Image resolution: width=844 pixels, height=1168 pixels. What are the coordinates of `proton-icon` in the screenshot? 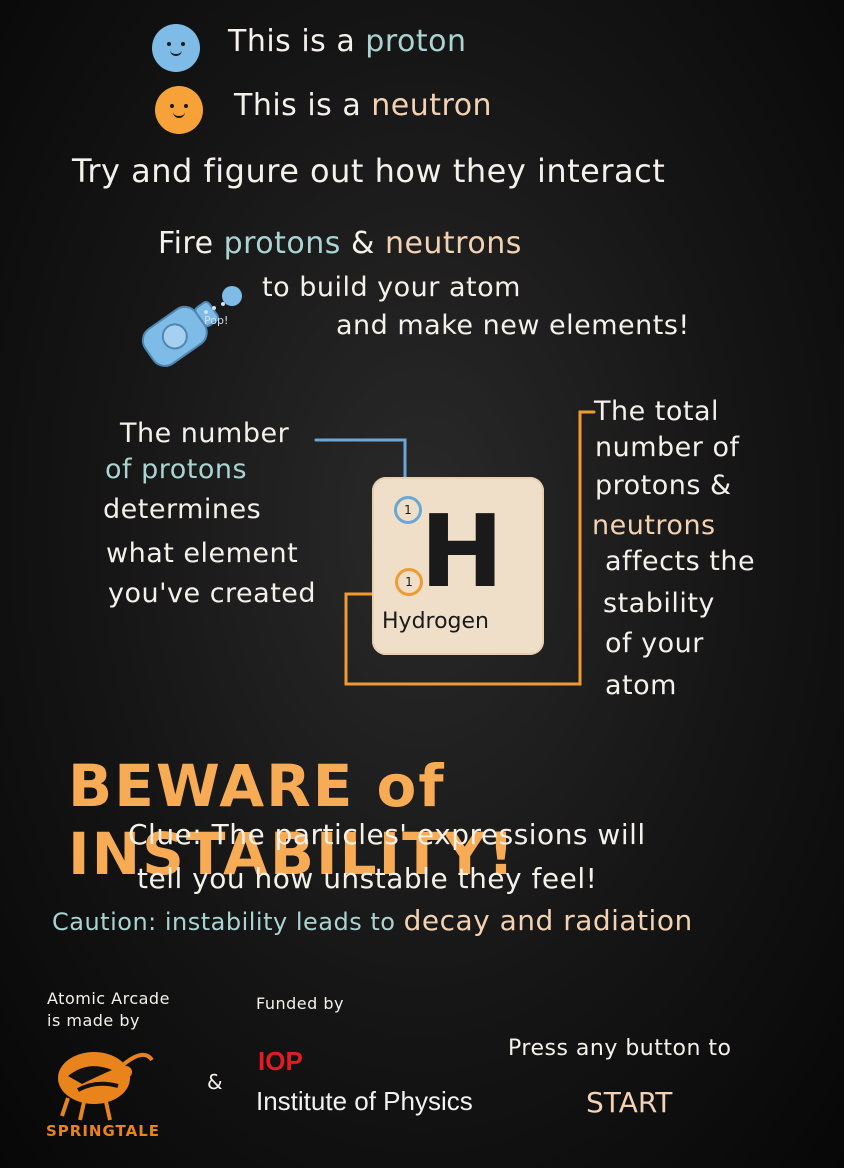 It's located at (176, 48).